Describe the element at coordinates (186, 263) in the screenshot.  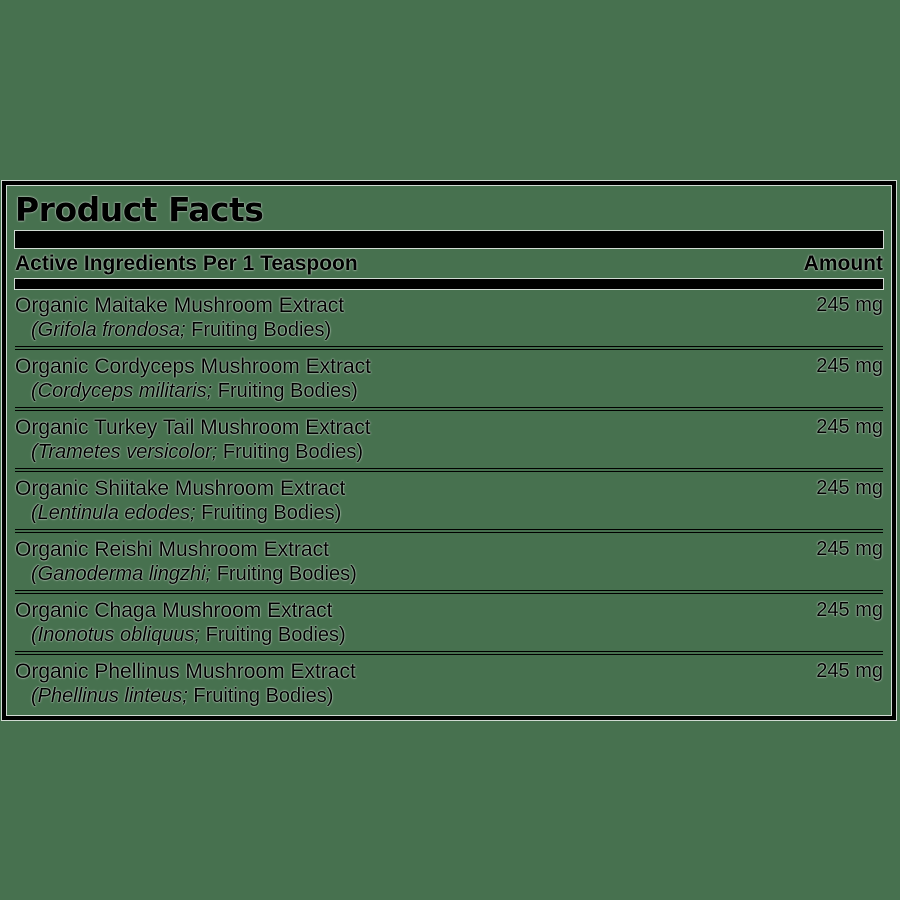
I see `column-header-ingredients: Active Ingredients Per 1 Teaspoon` at that location.